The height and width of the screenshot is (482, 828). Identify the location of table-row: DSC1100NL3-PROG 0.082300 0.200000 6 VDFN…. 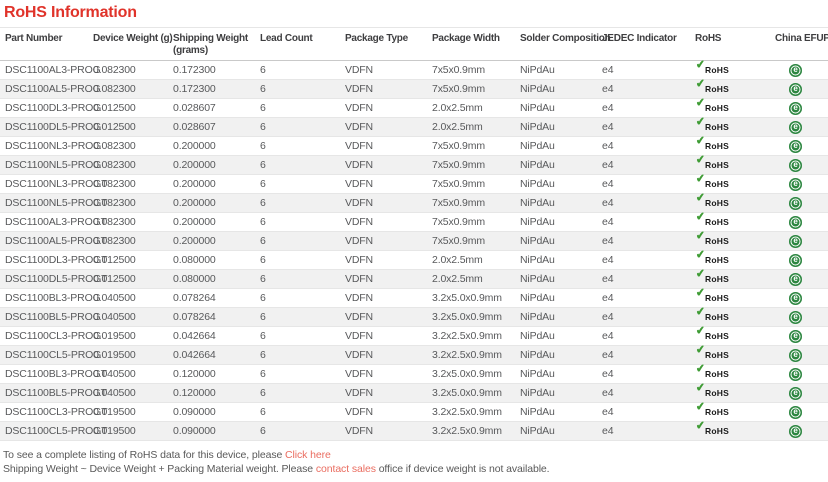
(414, 145).